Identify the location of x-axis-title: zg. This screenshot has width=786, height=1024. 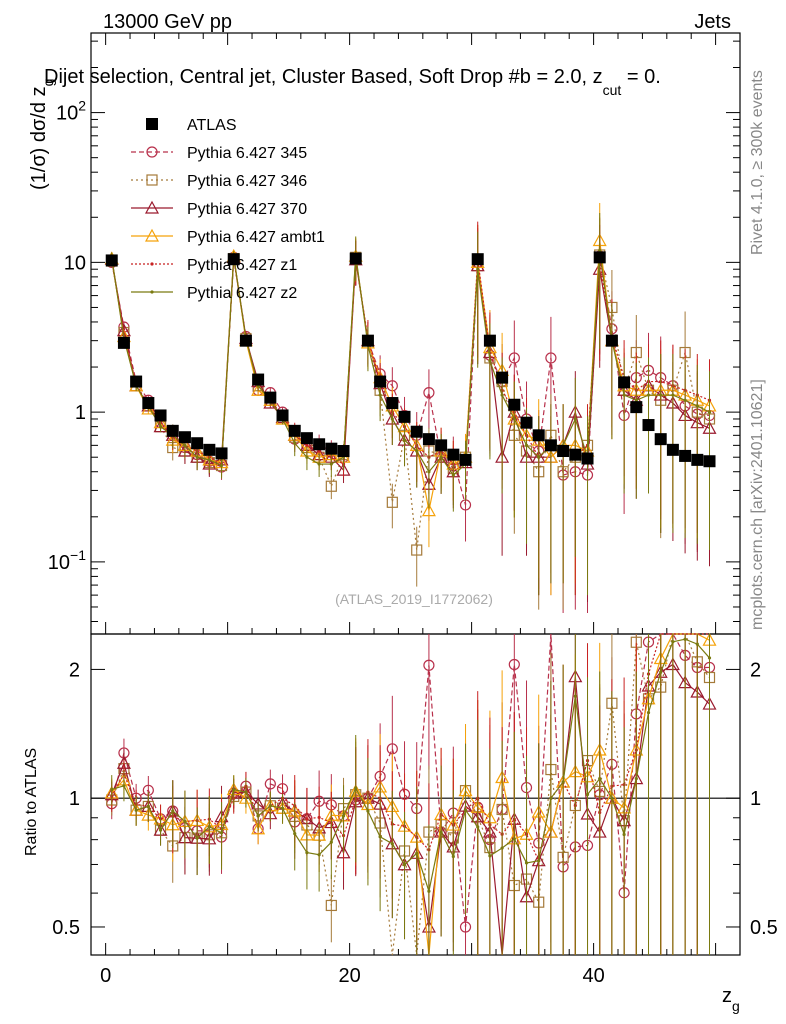
(731, 999).